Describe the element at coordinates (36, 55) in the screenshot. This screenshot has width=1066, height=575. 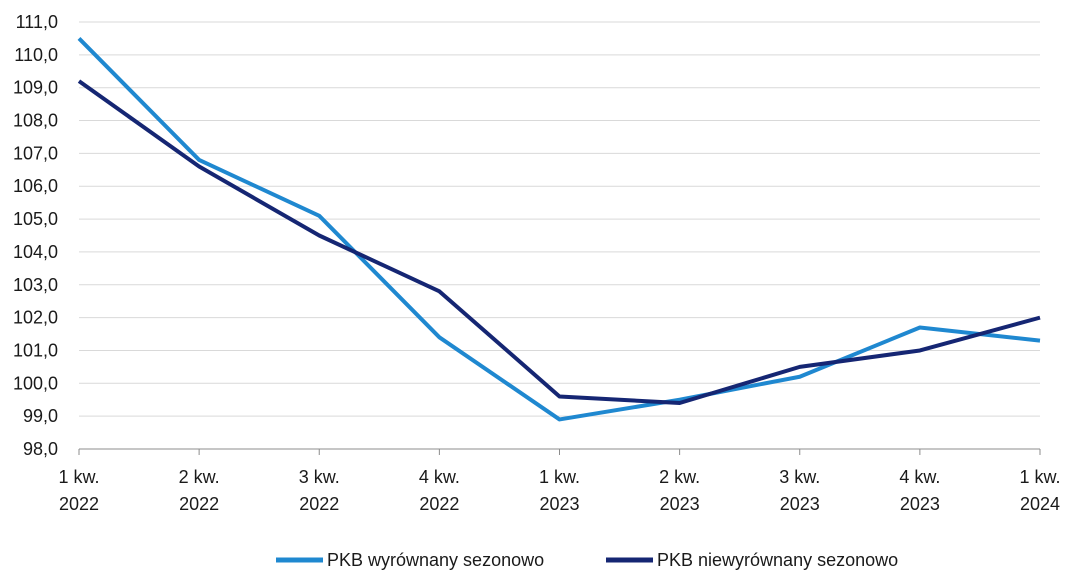
I see `y-tick-label: 110,0` at that location.